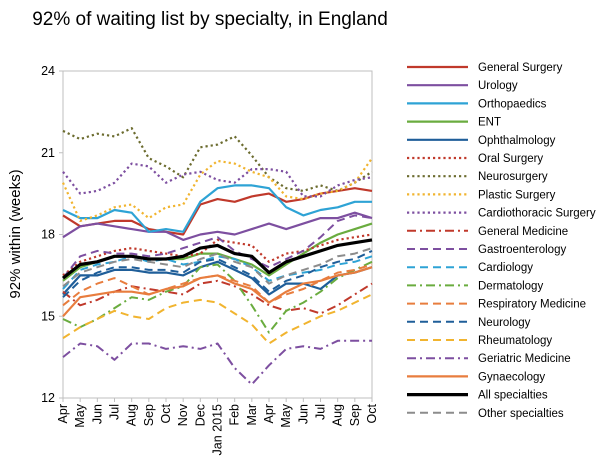 This screenshot has height=467, width=605. Describe the element at coordinates (523, 232) in the screenshot. I see `legend-label: General Medicine` at that location.